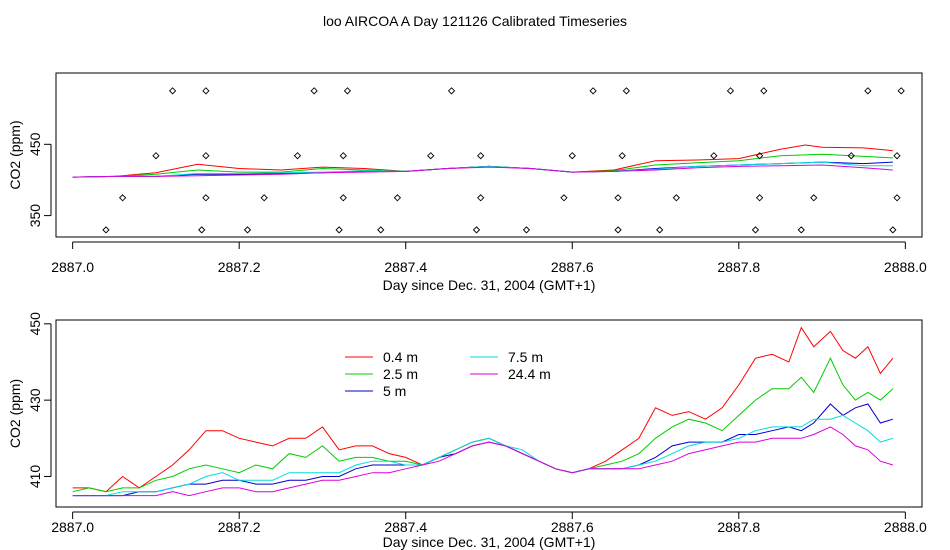 The image size is (950, 550). What do you see at coordinates (35, 216) in the screenshot?
I see `y-tick-label: 350` at bounding box center [35, 216].